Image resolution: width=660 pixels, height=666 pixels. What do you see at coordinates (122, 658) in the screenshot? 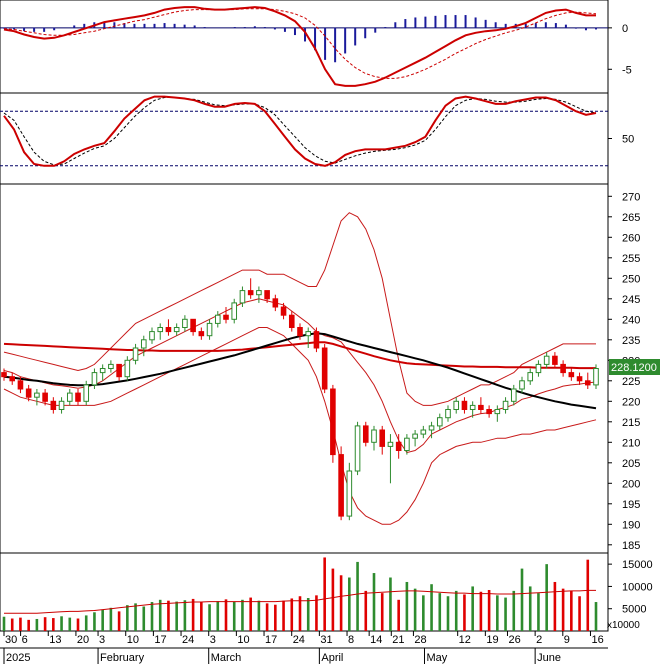
I see `x-month-label: February` at bounding box center [122, 658].